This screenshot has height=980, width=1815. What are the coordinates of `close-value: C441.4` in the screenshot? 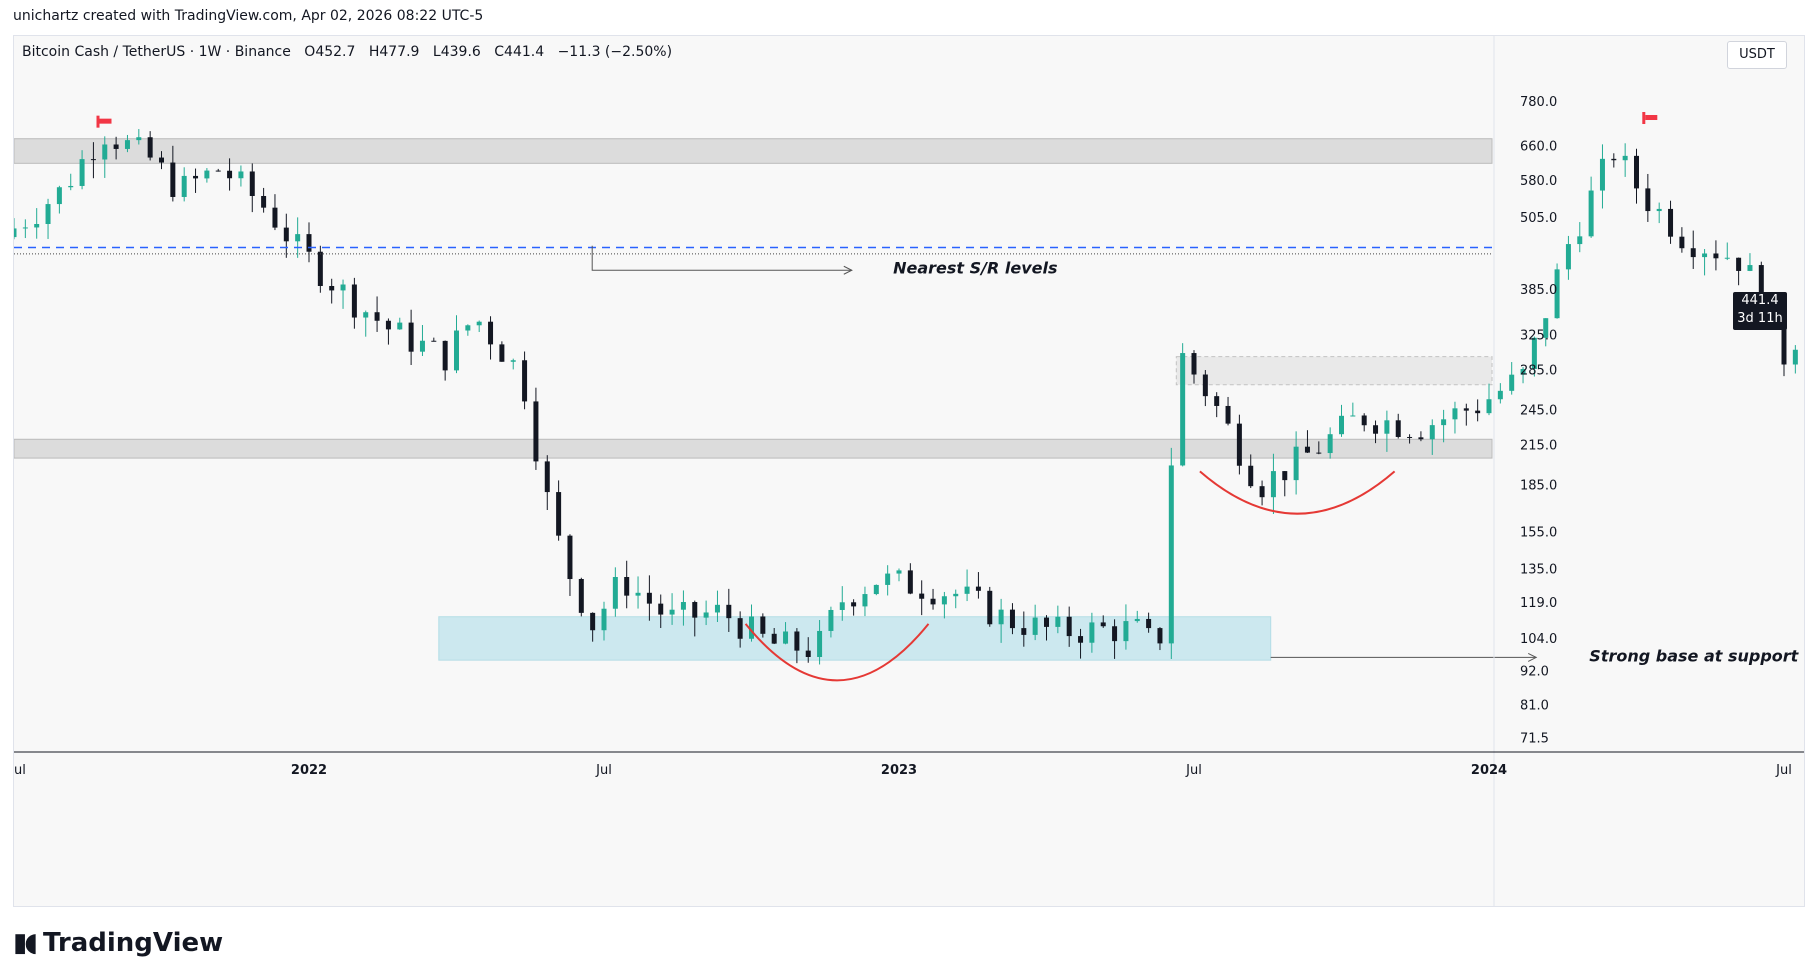 It's located at (519, 52).